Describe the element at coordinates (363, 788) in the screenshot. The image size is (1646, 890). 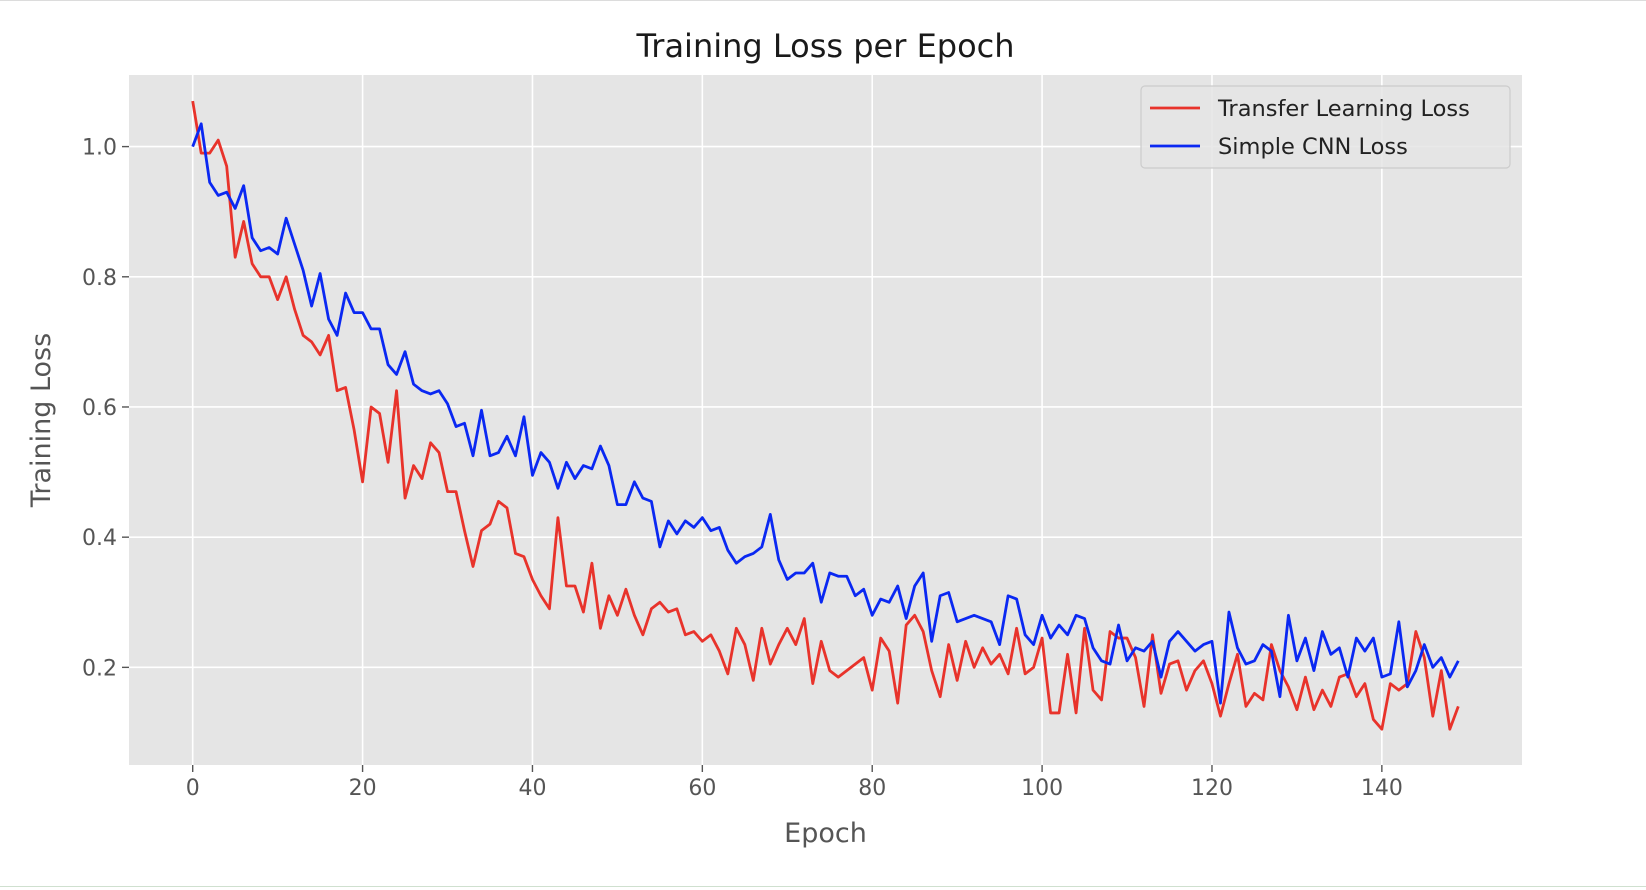
I see `x-tick-label: 20` at that location.